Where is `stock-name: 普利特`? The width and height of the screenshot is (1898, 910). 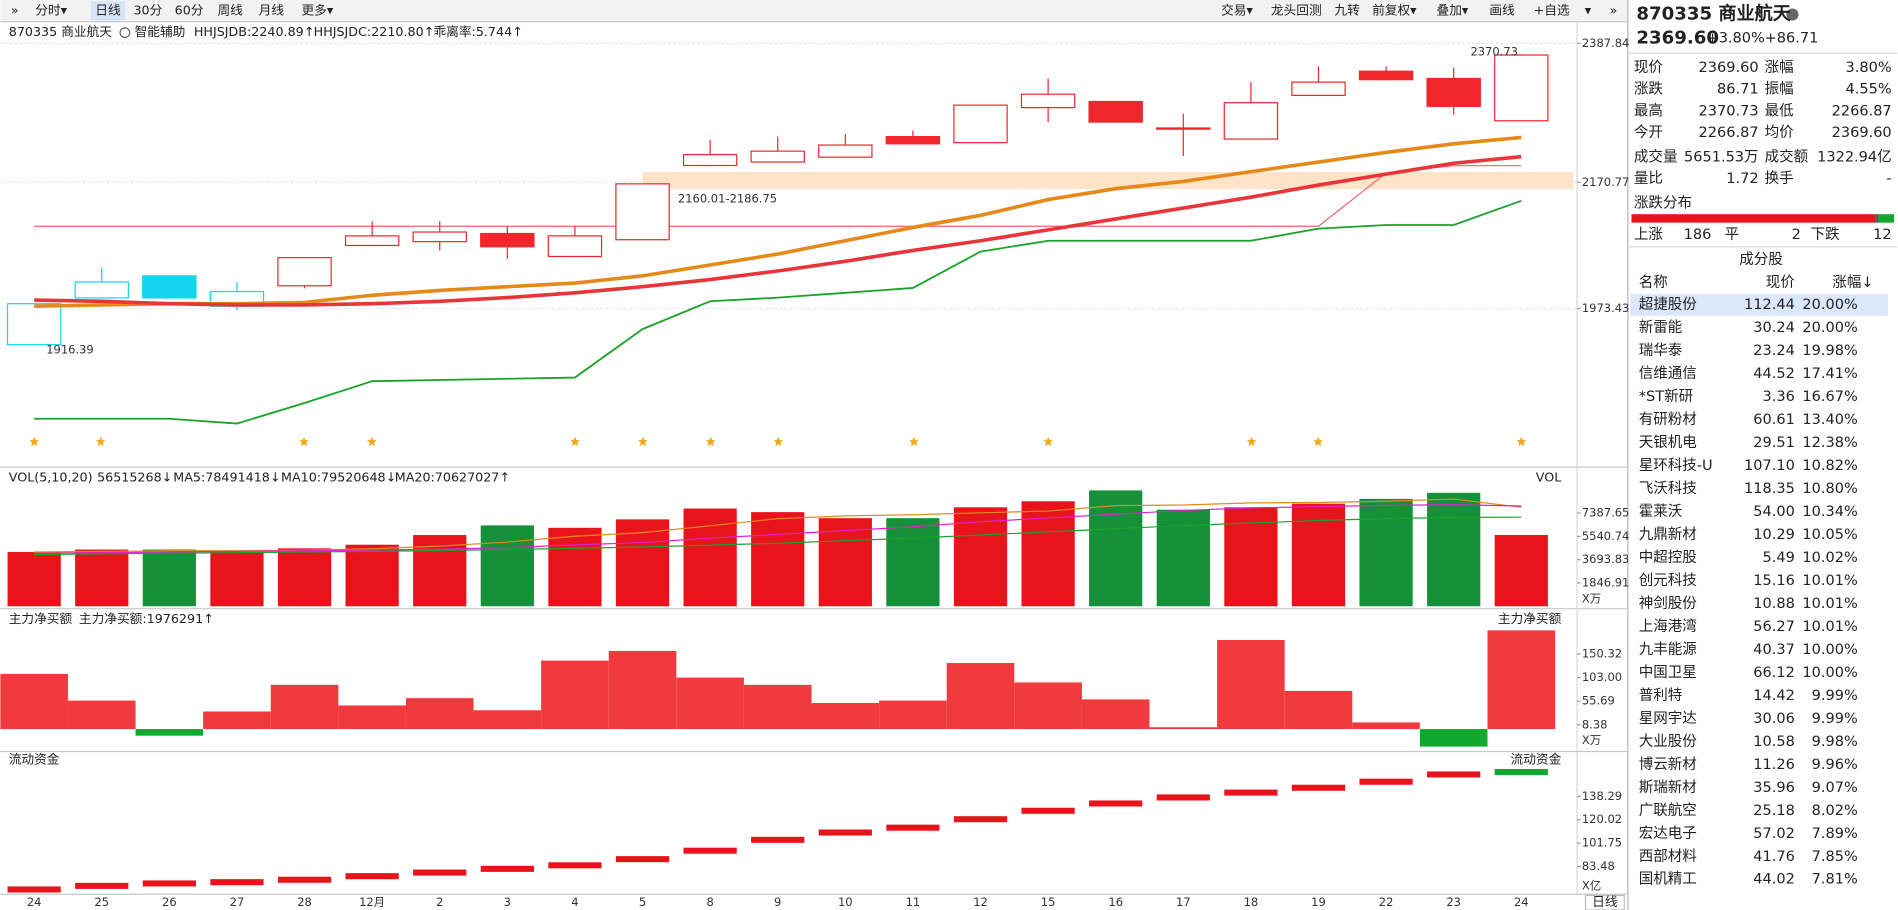
stock-name: 普利特 is located at coordinates (1661, 695).